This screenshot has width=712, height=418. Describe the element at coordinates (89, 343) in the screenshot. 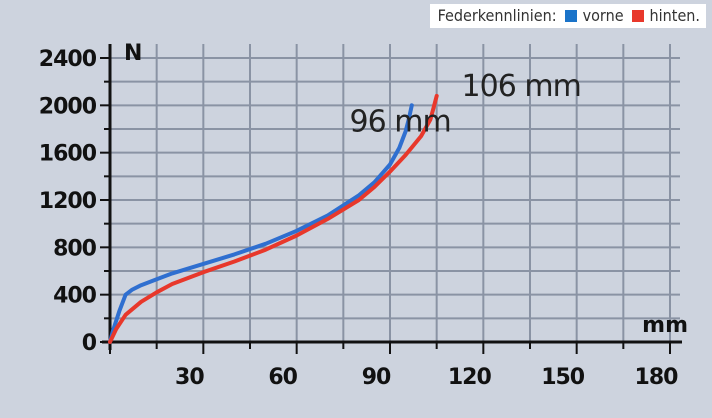

I see `y-tick-label: 0` at that location.